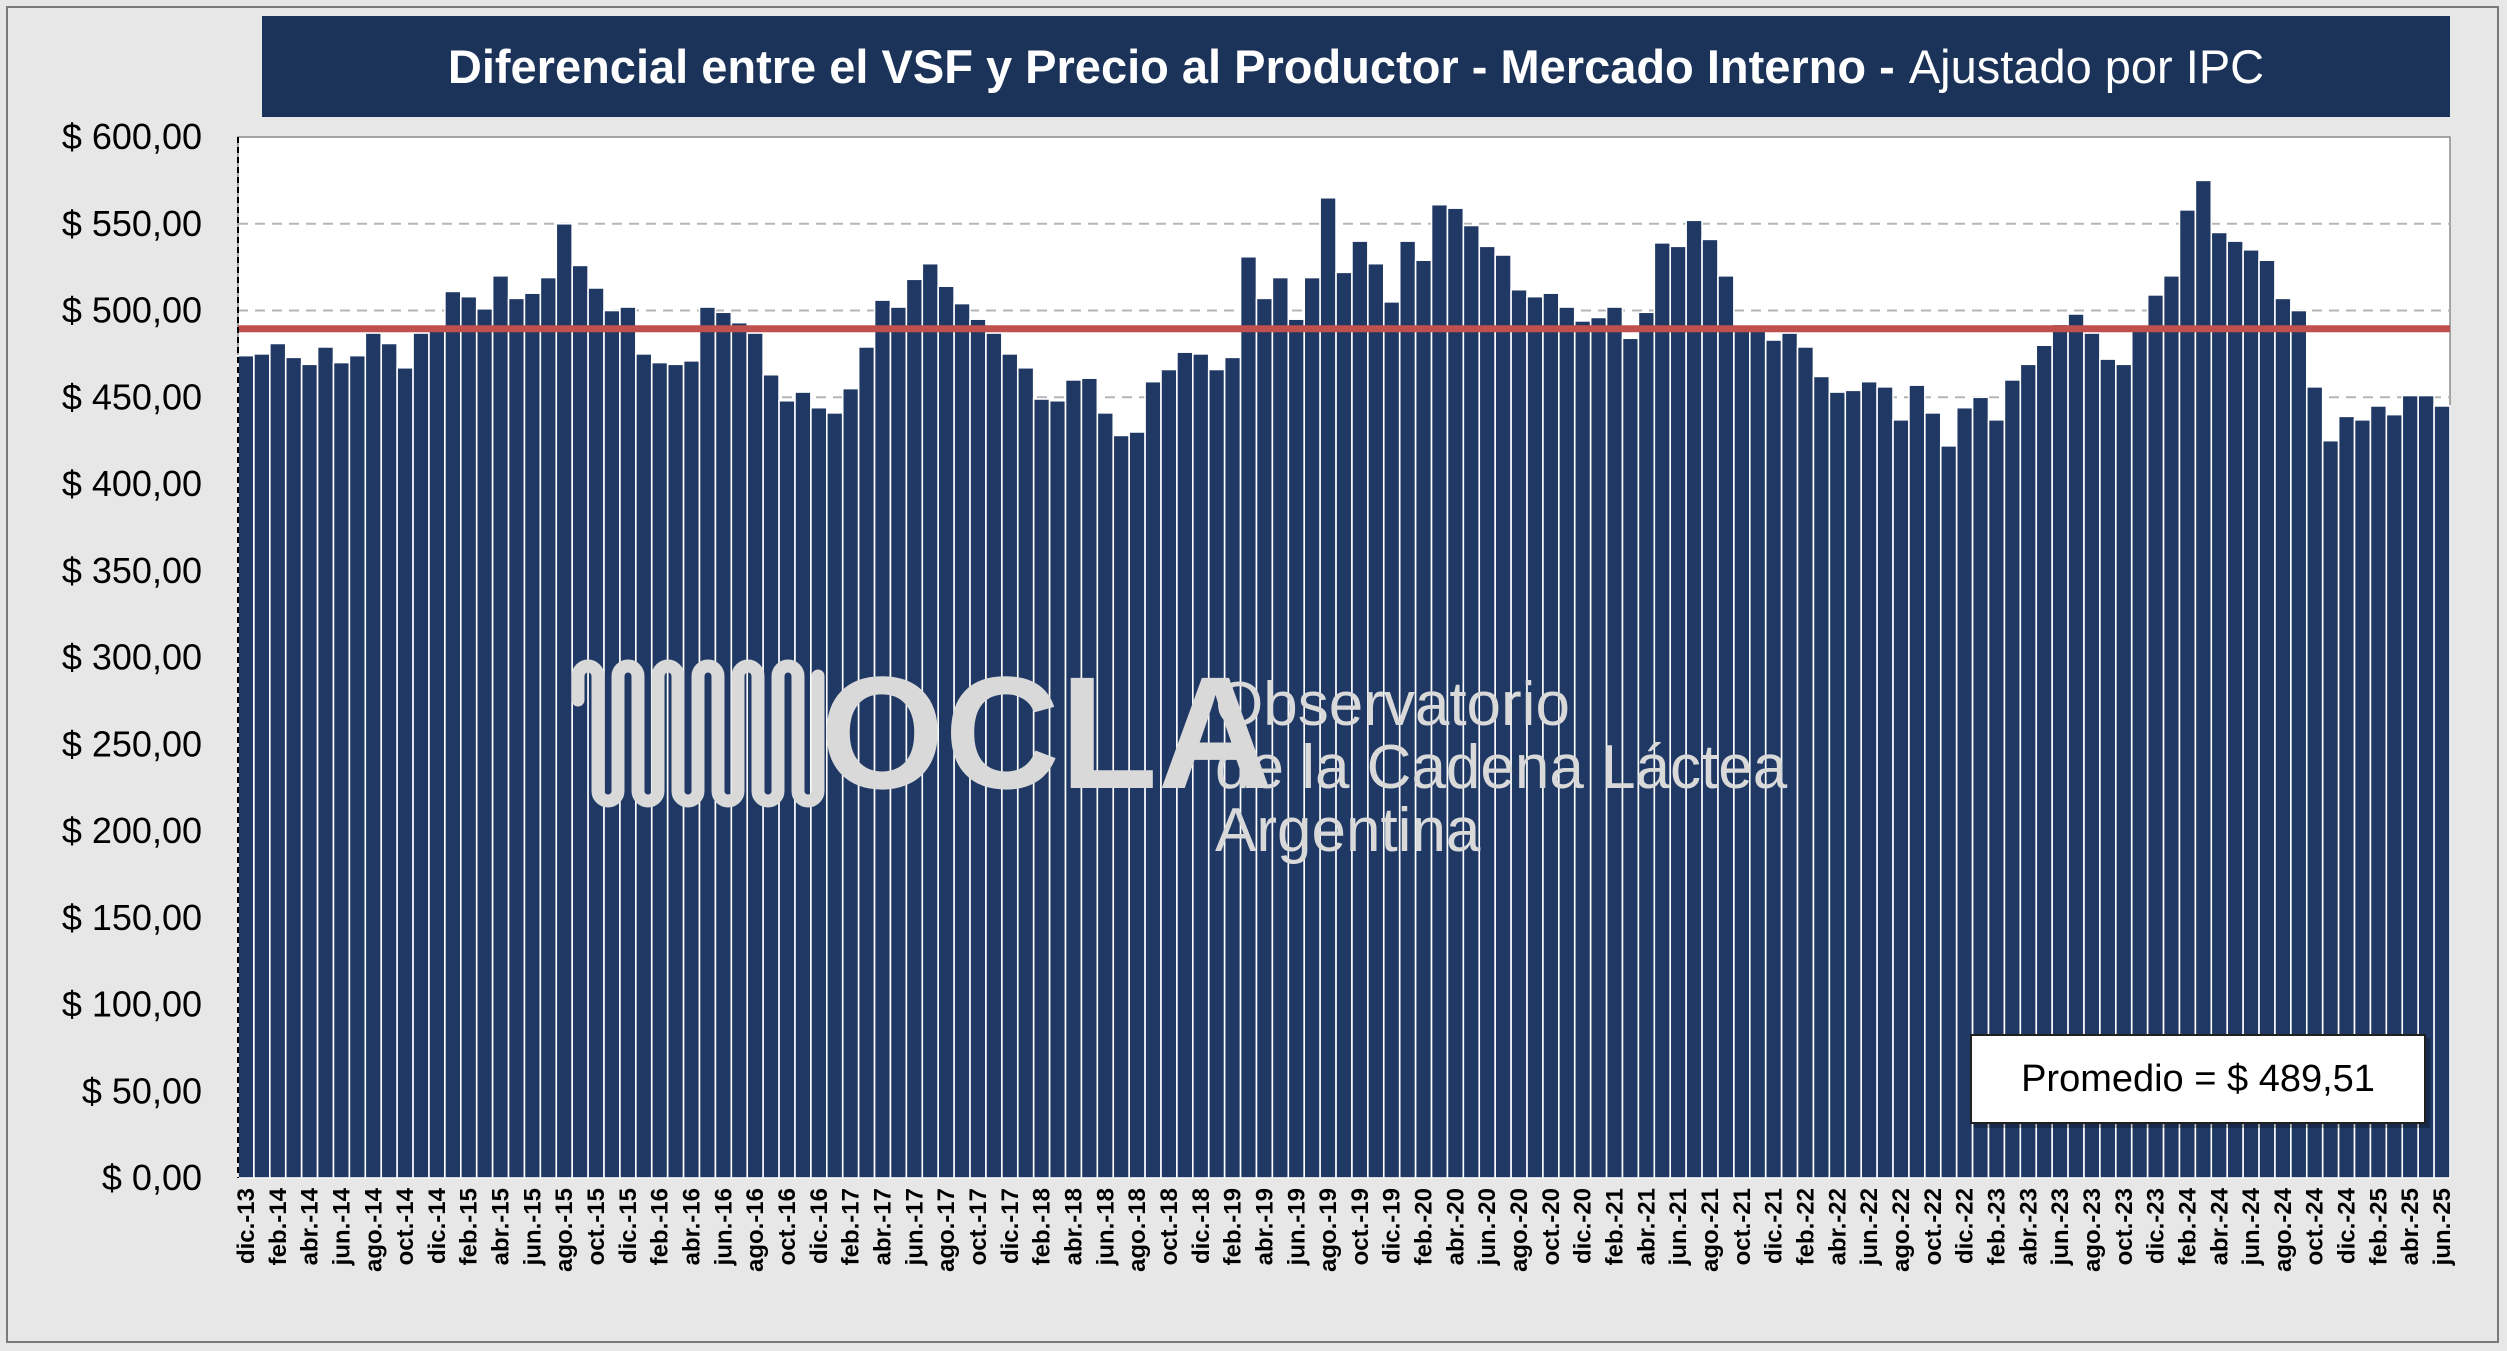 This screenshot has width=2507, height=1351. Describe the element at coordinates (132, 917) in the screenshot. I see `y-tick-label: $ 150,00` at that location.